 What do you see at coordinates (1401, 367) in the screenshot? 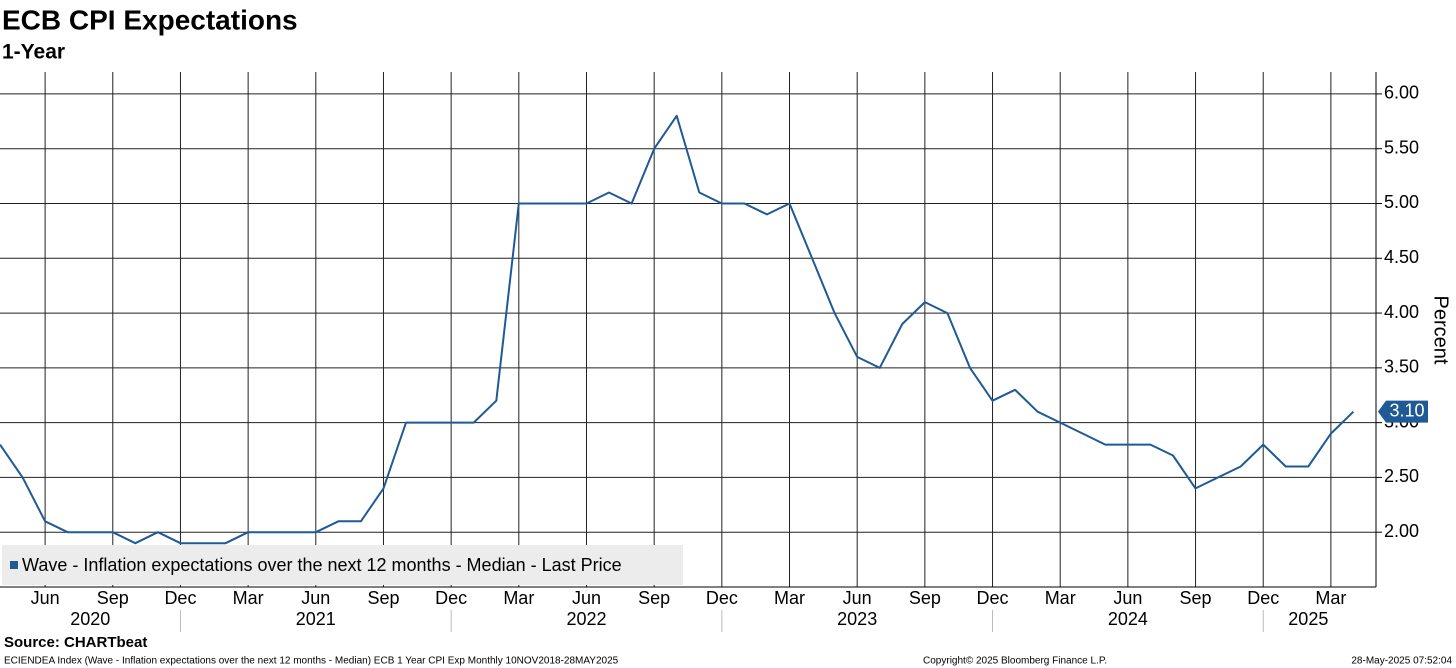
I see `y-tick-label: 3.50` at bounding box center [1401, 367].